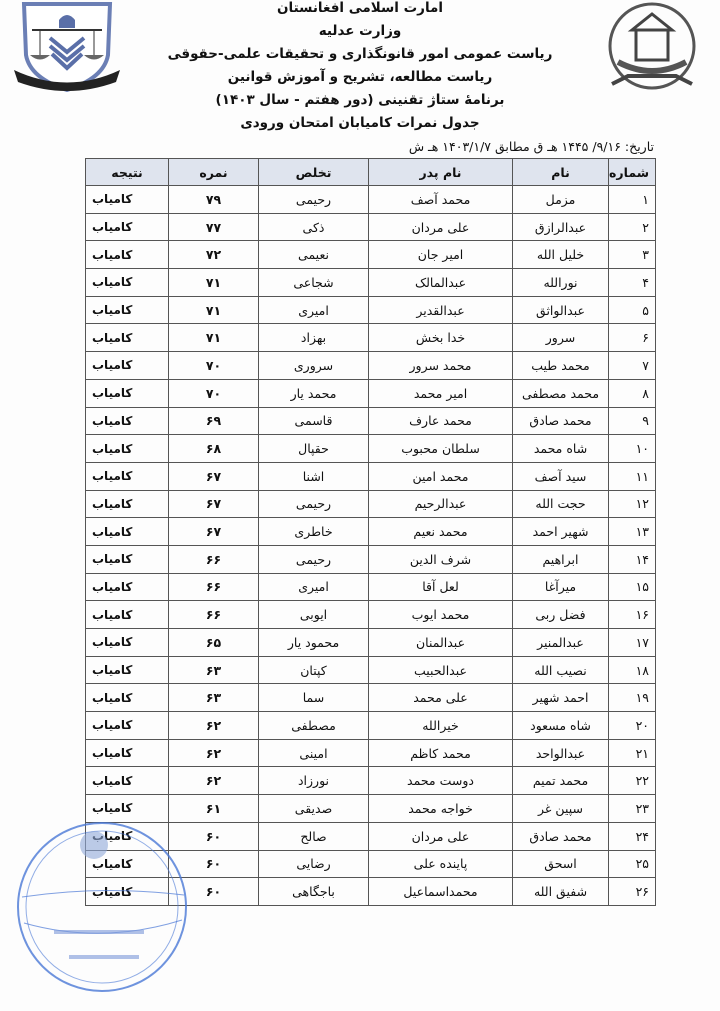 Image resolution: width=720 pixels, height=1011 pixels. I want to click on surname: محمد یار, so click(313, 393).